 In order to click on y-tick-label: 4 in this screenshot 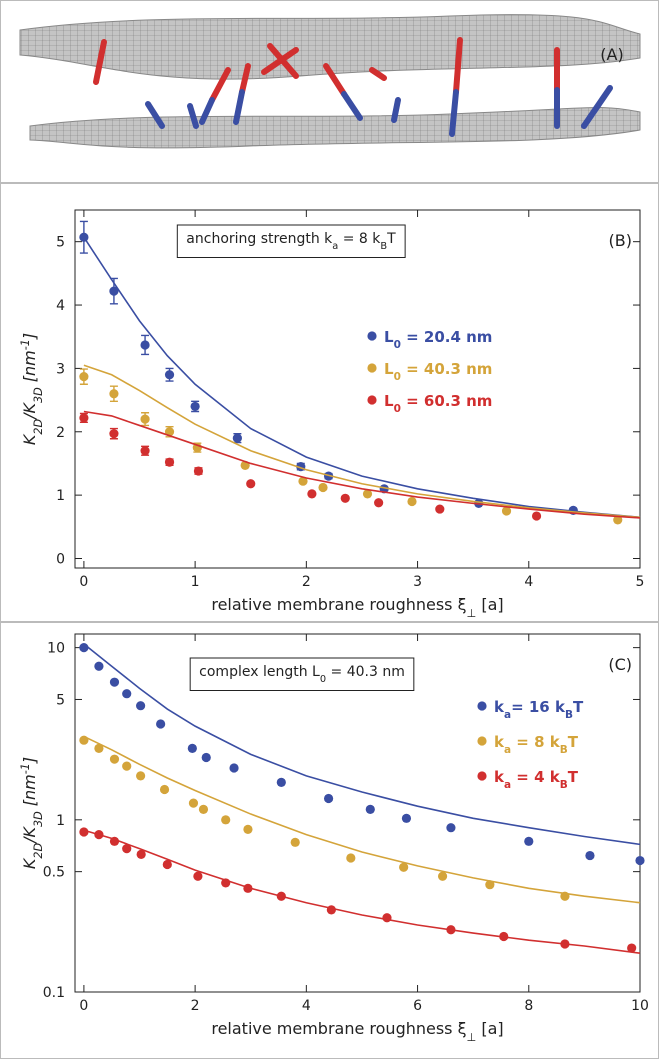, I will do `click(60, 306)`.